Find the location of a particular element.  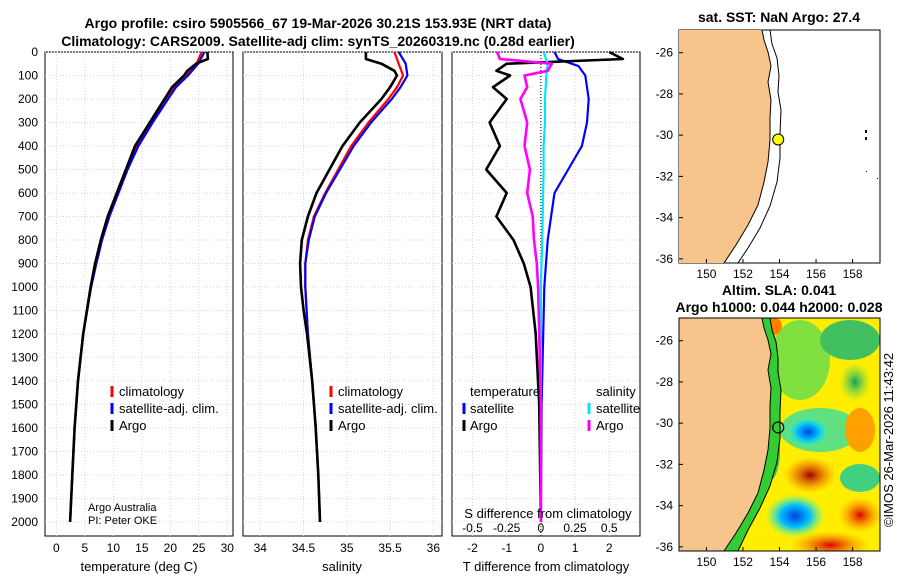

sla-map-land is located at coordinates (725, 434).